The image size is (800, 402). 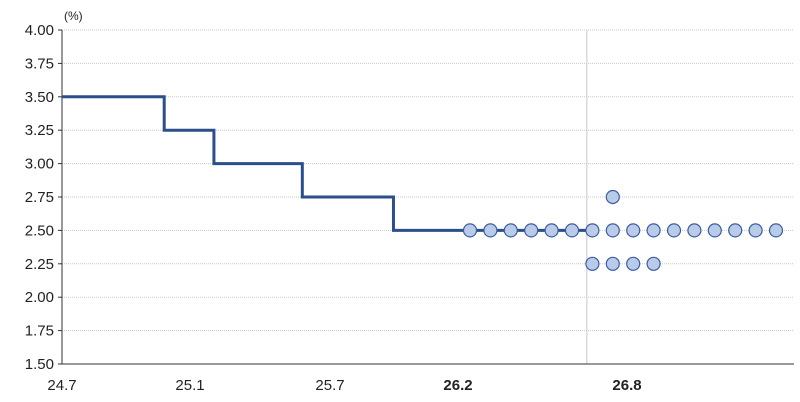 I want to click on y-tick-label-10: 1.50, so click(x=39, y=364).